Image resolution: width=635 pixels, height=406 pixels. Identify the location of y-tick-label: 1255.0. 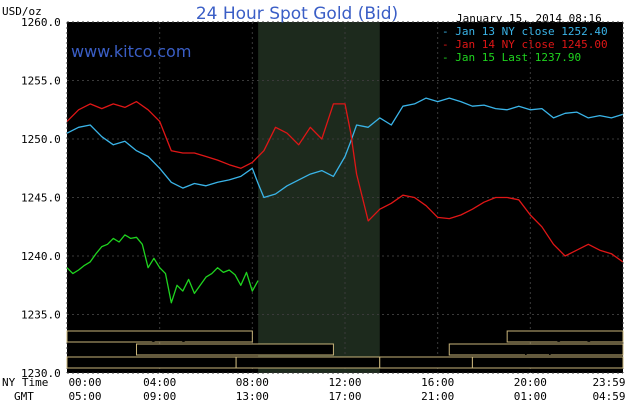
(41, 81).